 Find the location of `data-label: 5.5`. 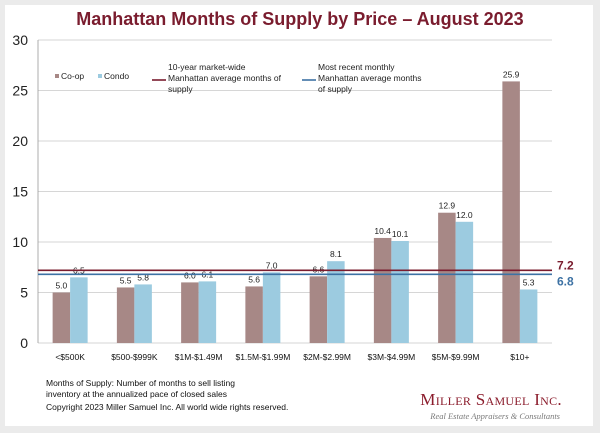

data-label: 5.5 is located at coordinates (126, 280).